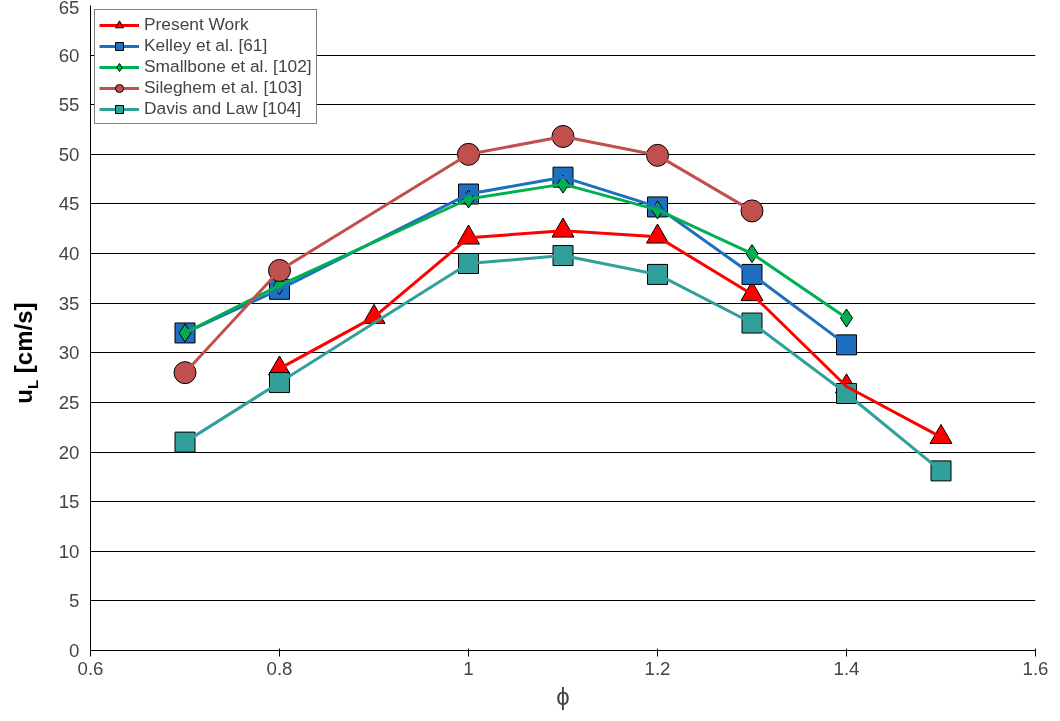 This screenshot has width=1060, height=721. What do you see at coordinates (223, 108) in the screenshot?
I see `legend-label: Davis and Law [104]` at bounding box center [223, 108].